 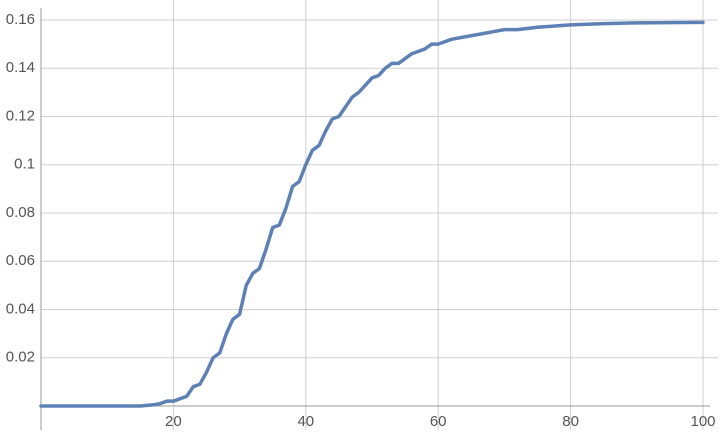 What do you see at coordinates (570, 421) in the screenshot?
I see `x-tick-label: 80` at bounding box center [570, 421].